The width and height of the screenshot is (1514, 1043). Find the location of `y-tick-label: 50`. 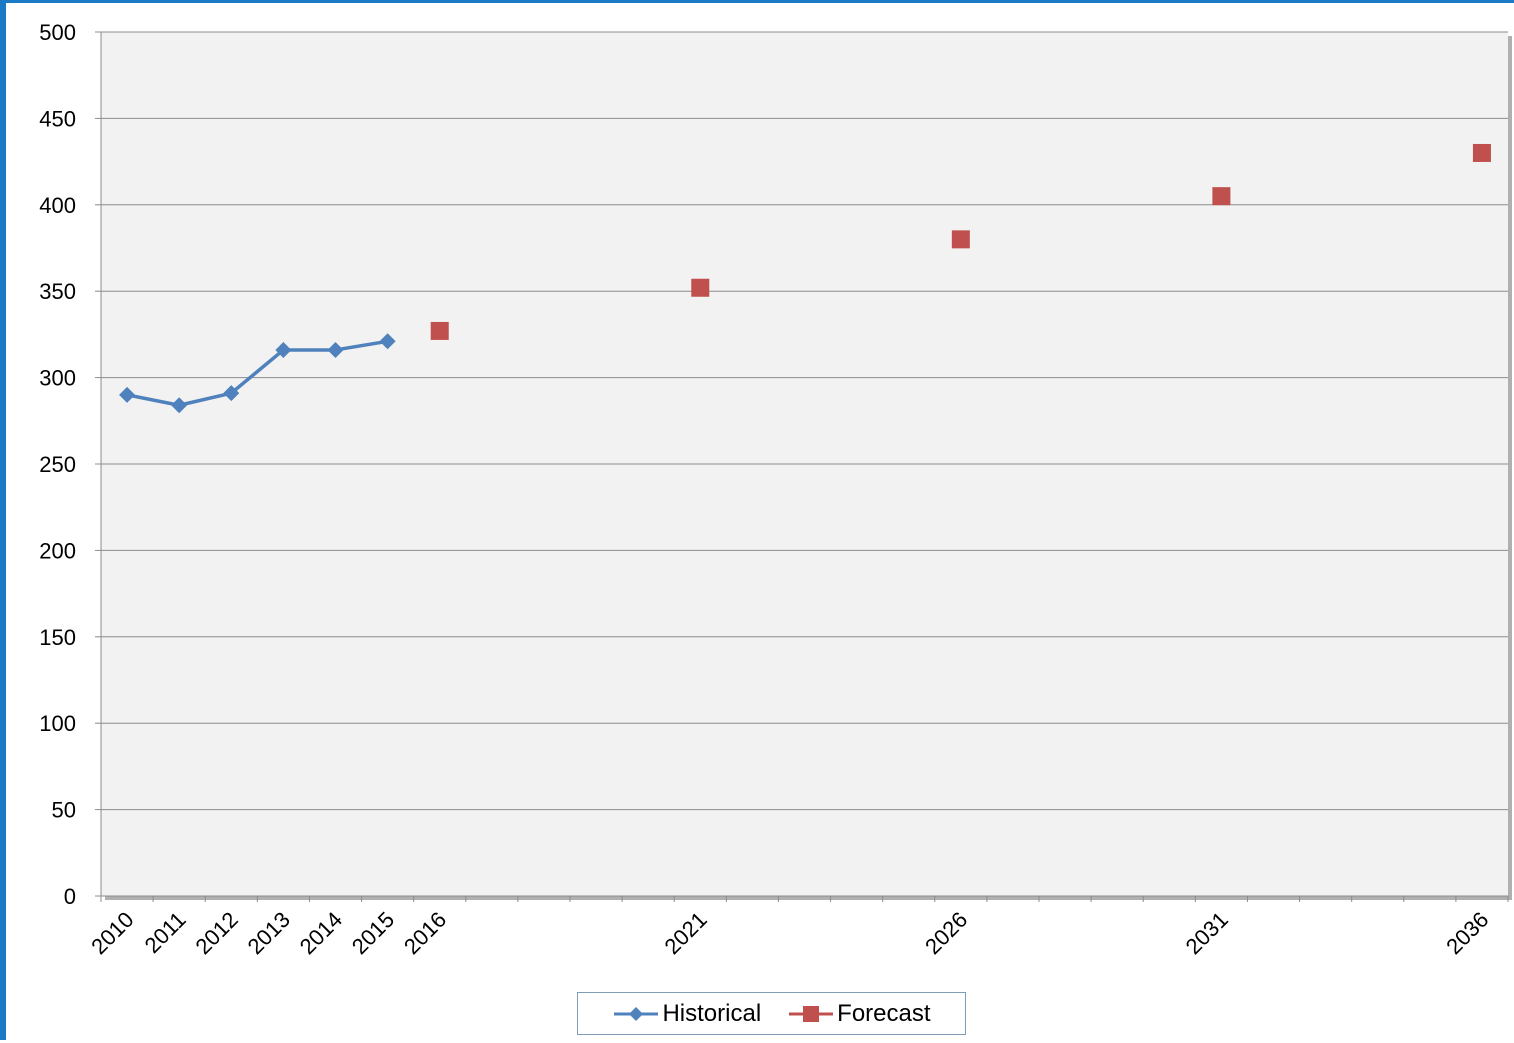

y-tick-label: 50 is located at coordinates (64, 810).